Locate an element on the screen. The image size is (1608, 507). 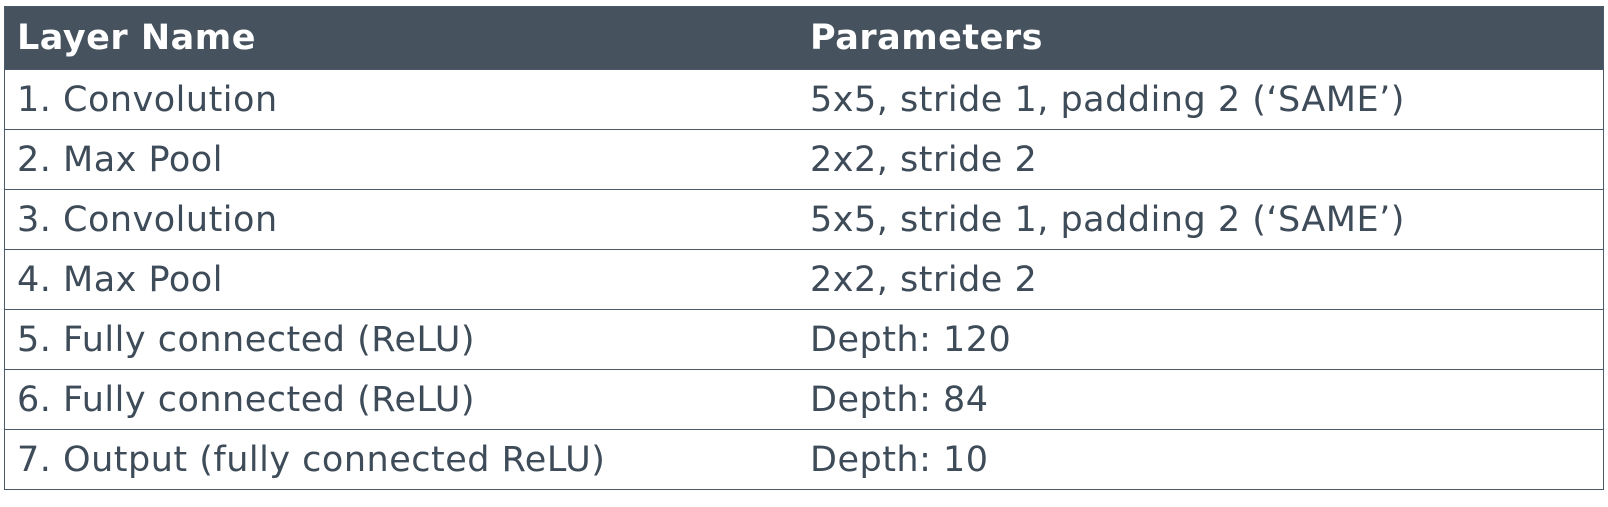
layer-name-cell: 1. Convolution is located at coordinates (147, 99).